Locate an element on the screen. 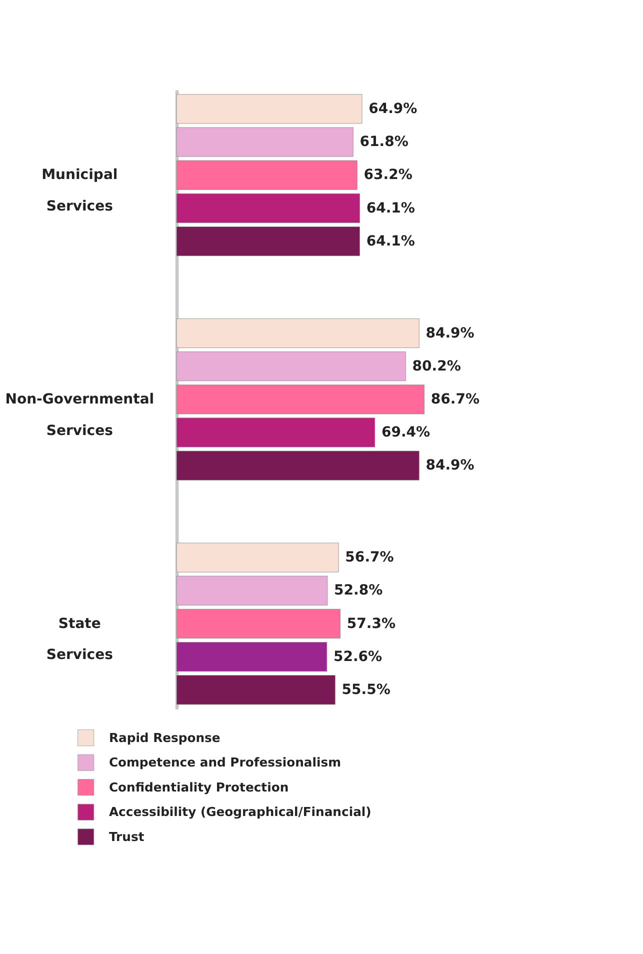 This screenshot has width=643, height=954. data-label: 63.2% is located at coordinates (388, 175).